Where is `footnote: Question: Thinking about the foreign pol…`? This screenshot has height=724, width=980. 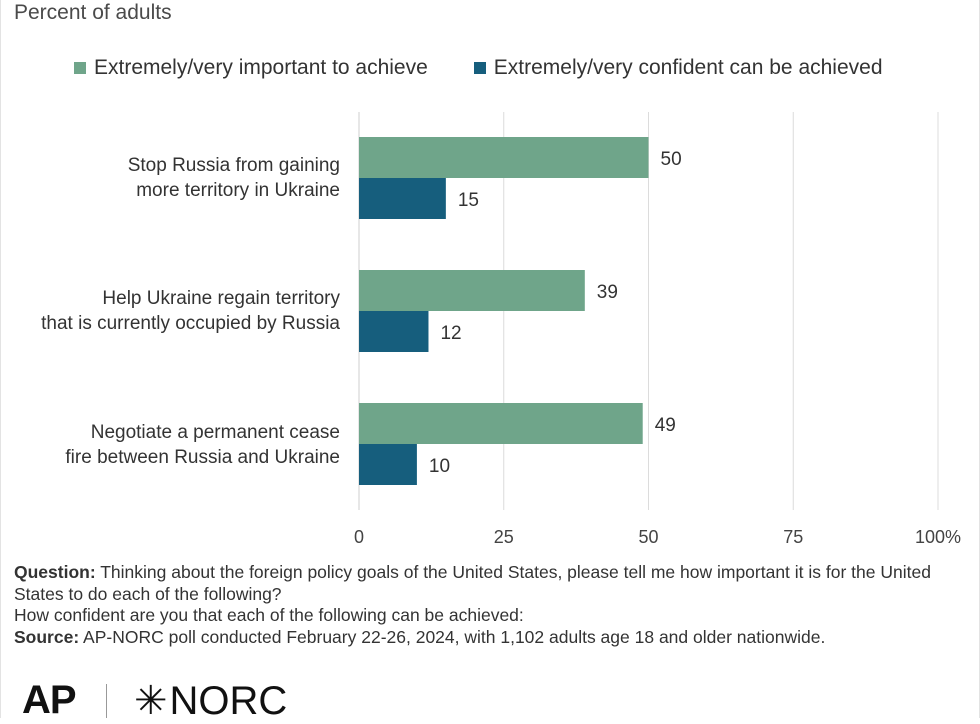
footnote: Question: Thinking about the foreign pol… is located at coordinates (489, 605).